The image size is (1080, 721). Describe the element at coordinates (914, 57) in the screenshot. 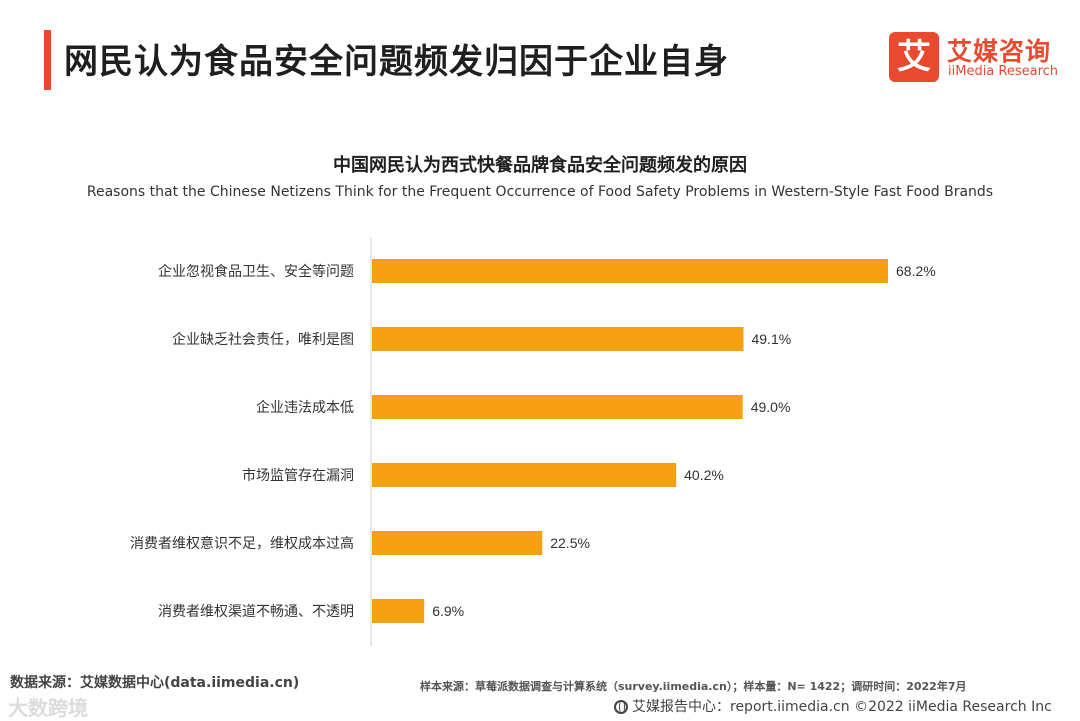

I see `logo-mark-icon: 艾` at that location.